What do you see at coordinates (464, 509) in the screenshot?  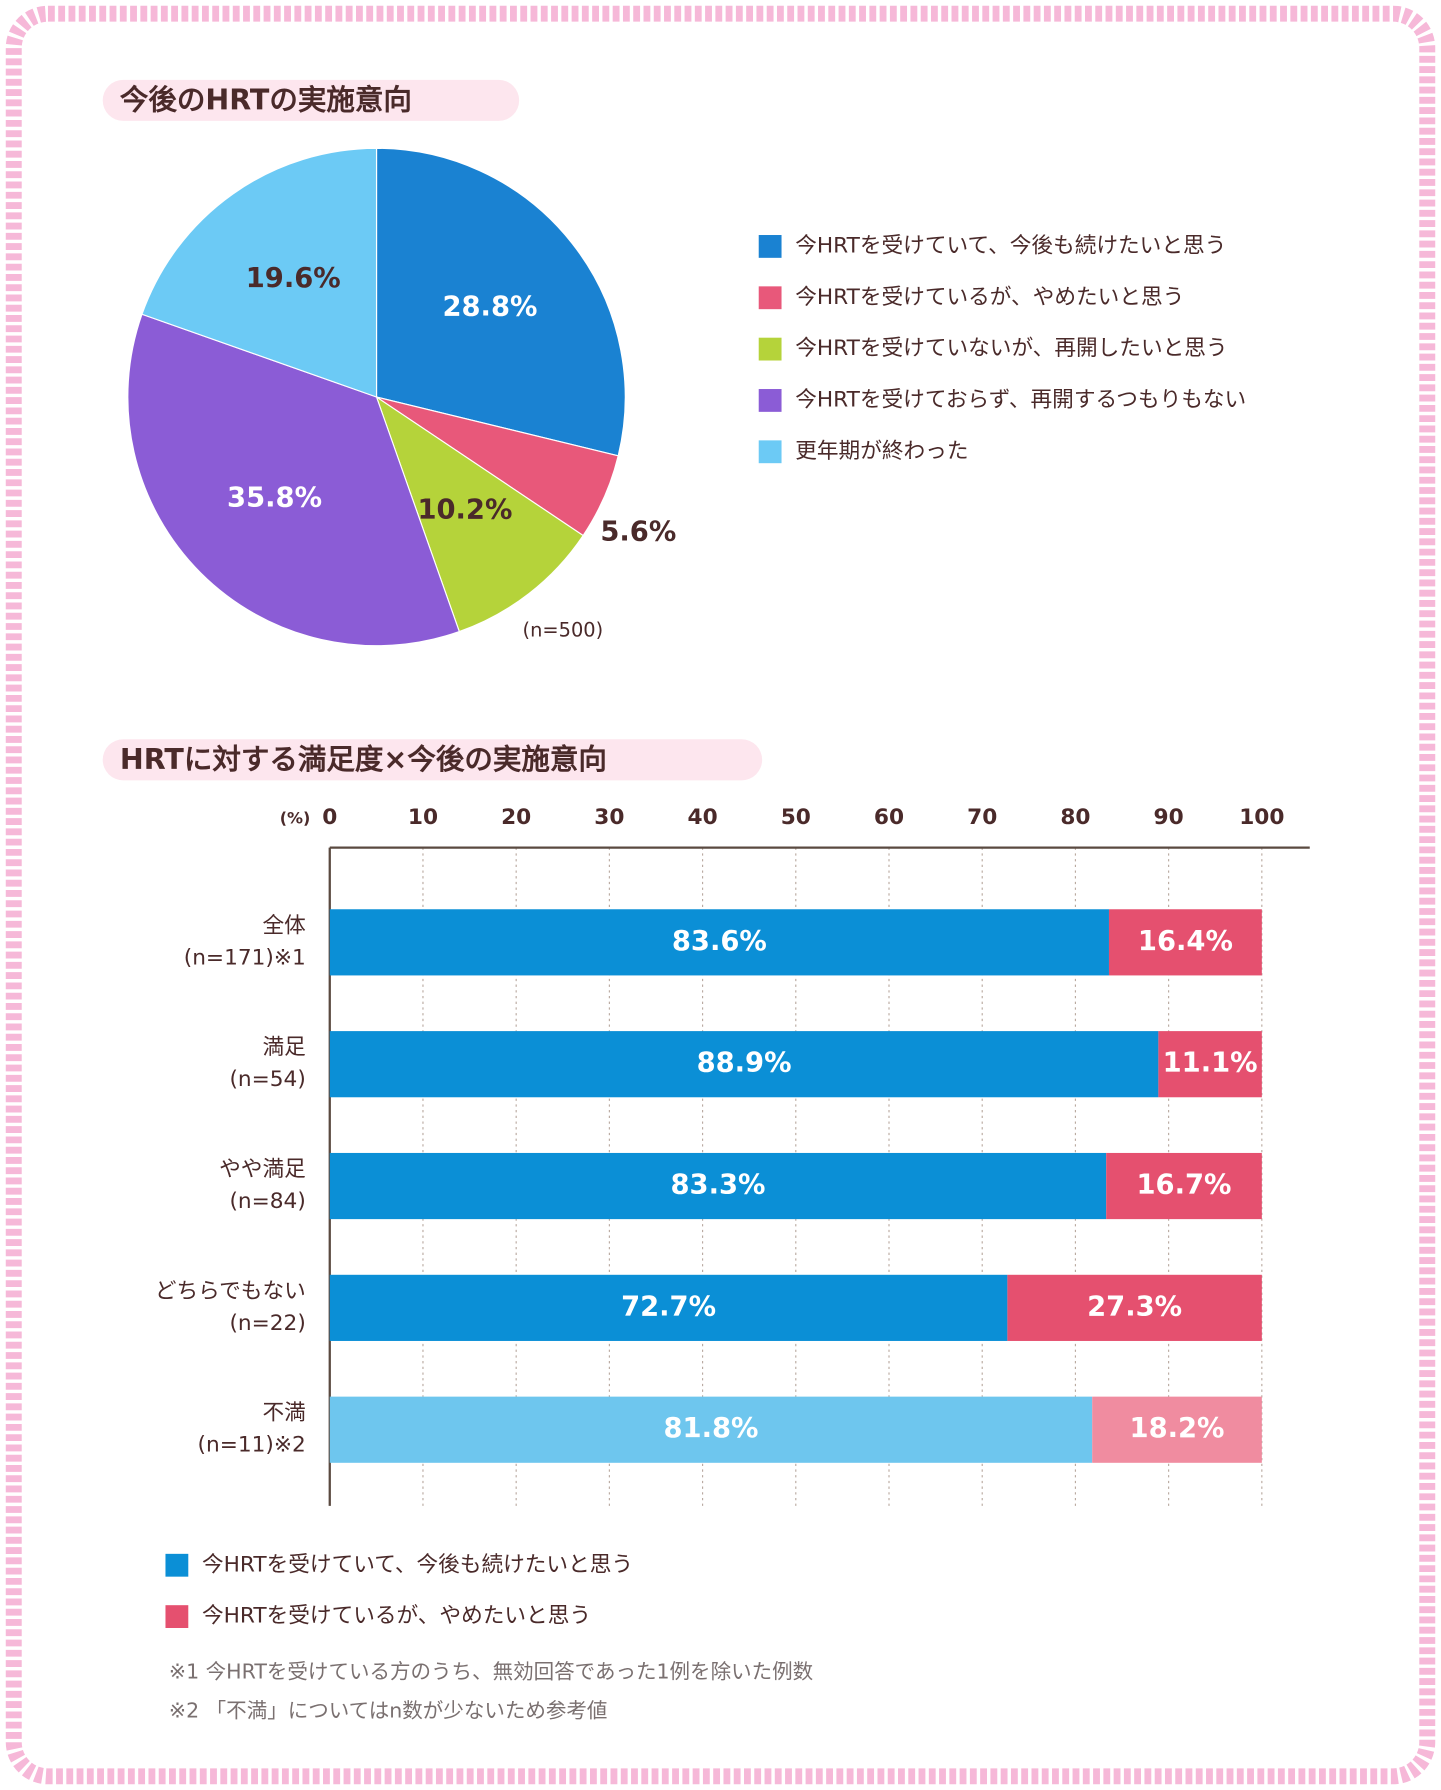 I see `pie-label: 10.2%` at bounding box center [464, 509].